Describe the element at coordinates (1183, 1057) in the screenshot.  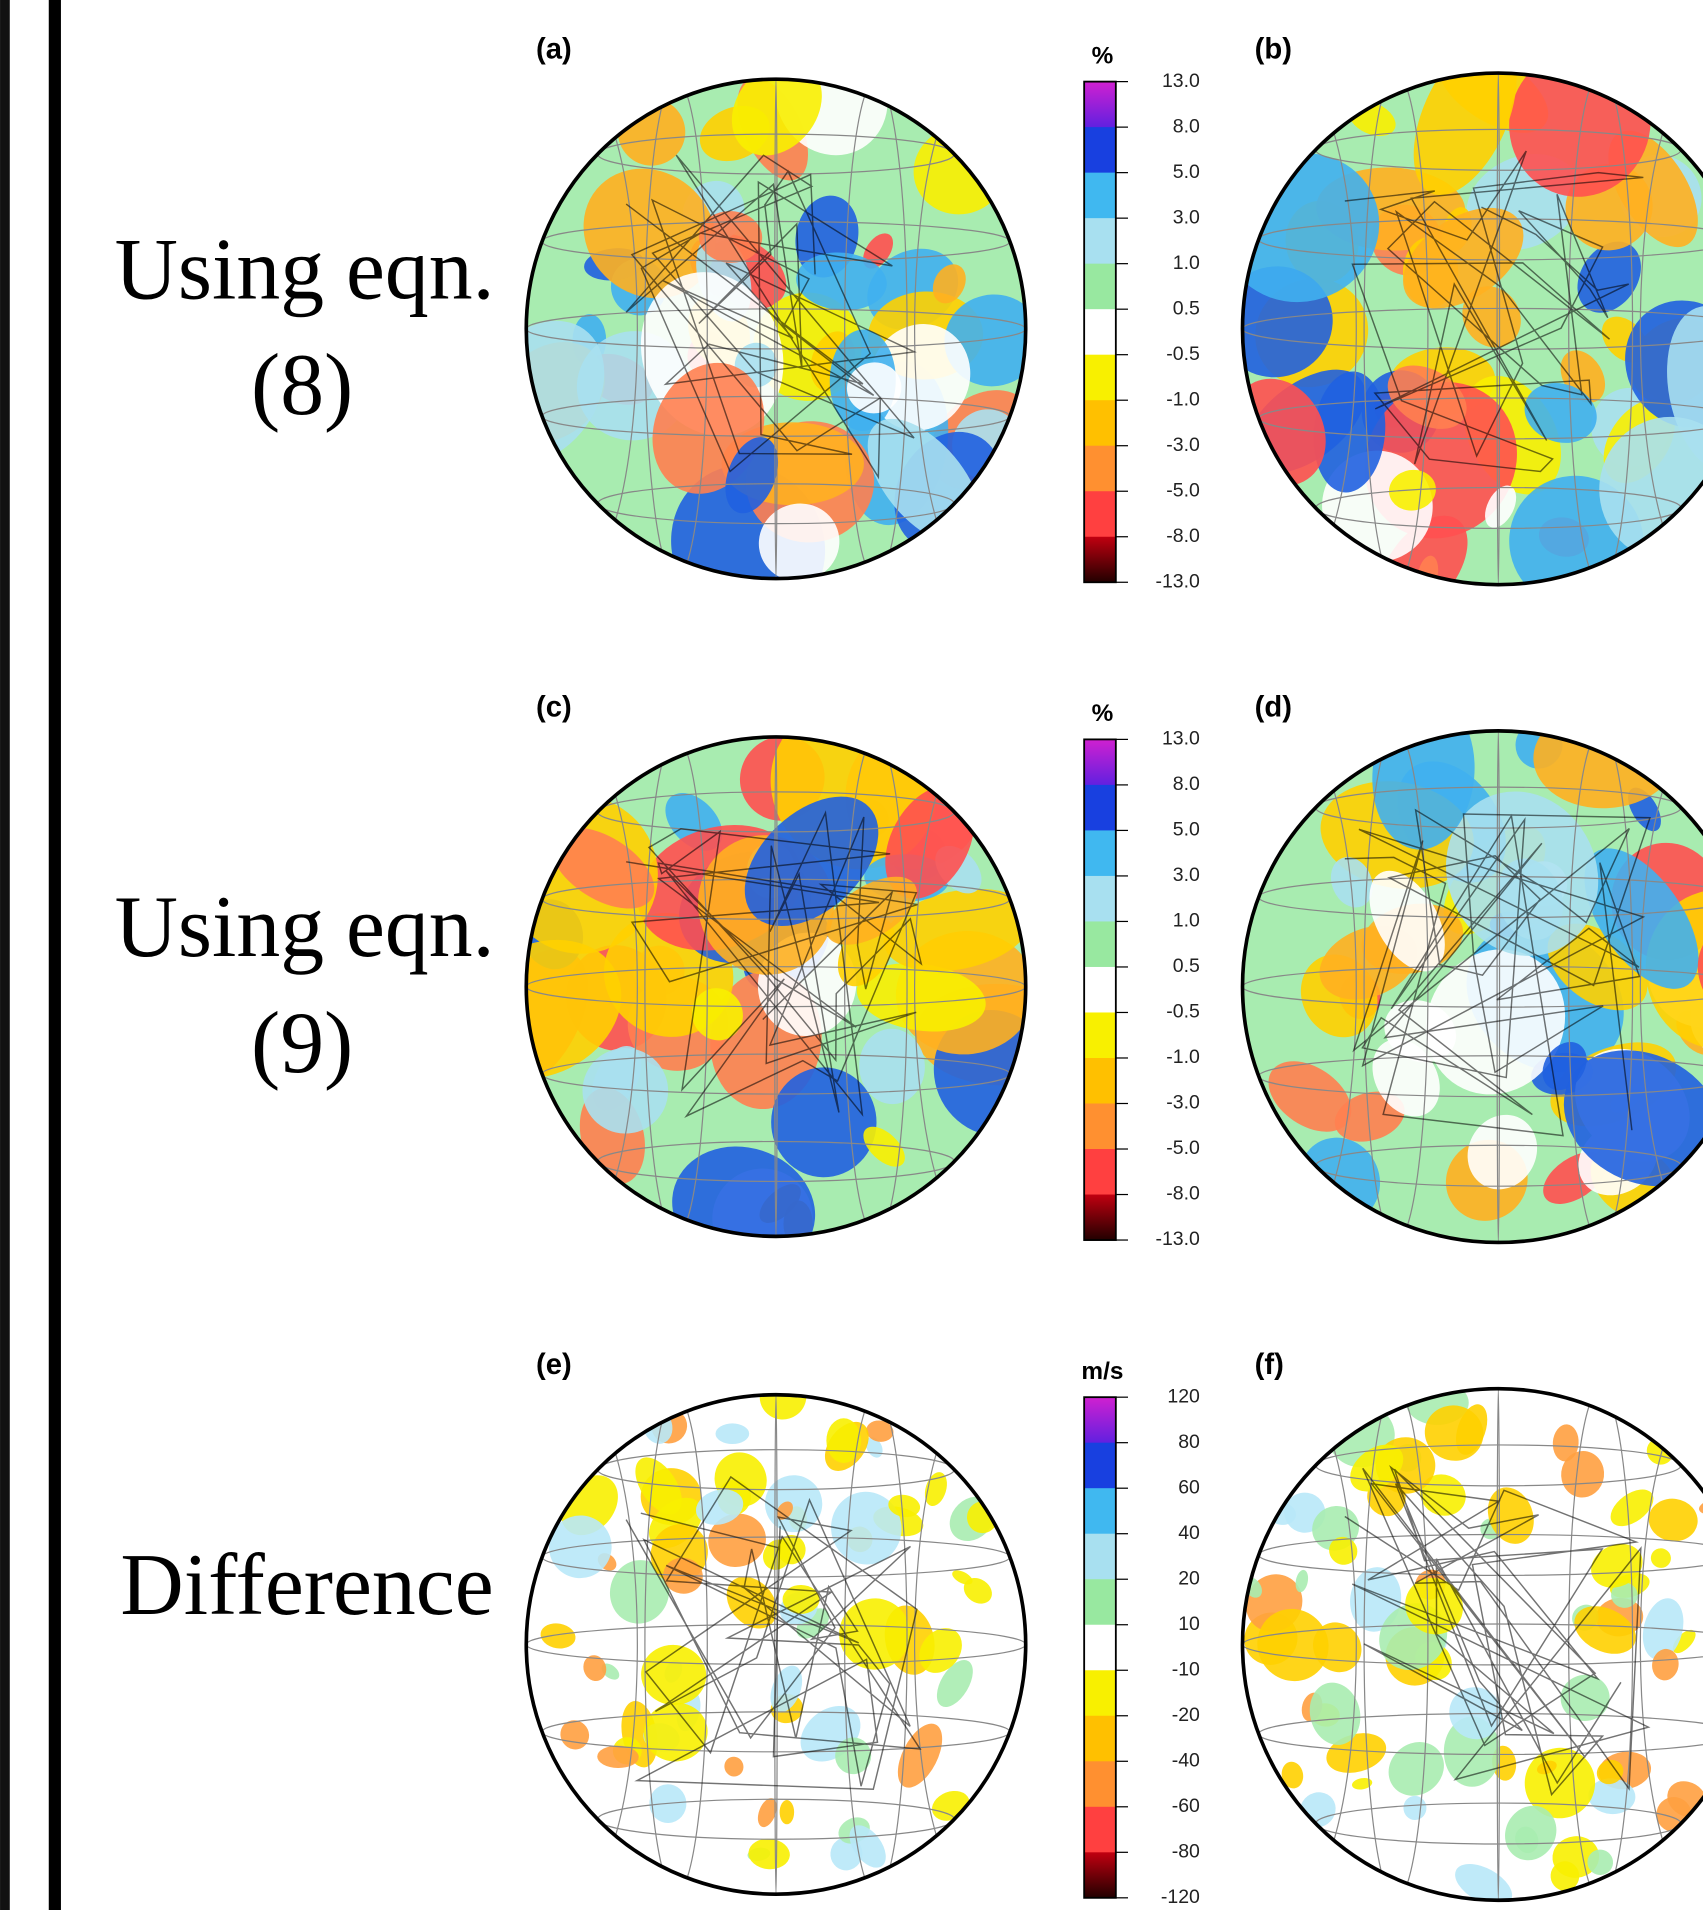
I see `colorbar-tick-label: -1.0` at that location.